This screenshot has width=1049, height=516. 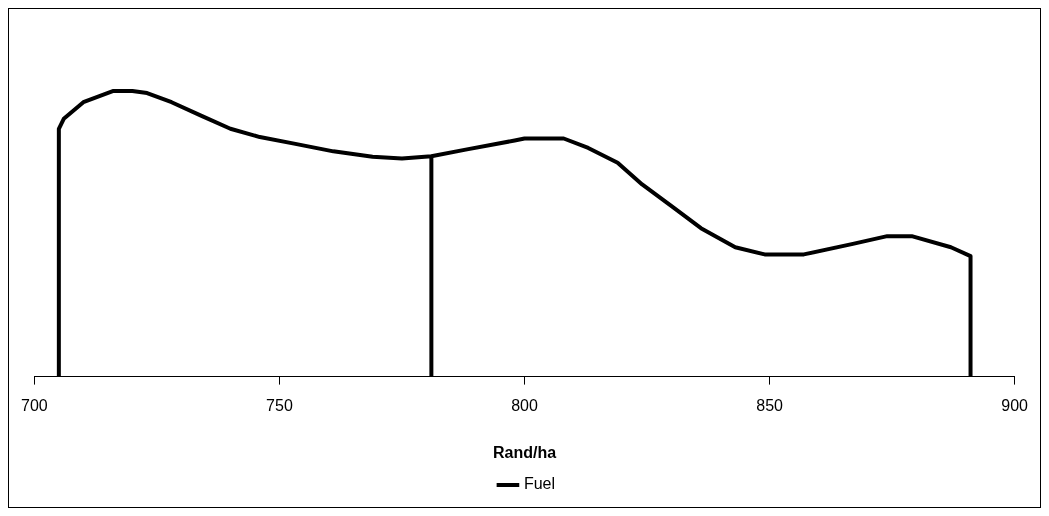 What do you see at coordinates (1015, 405) in the screenshot?
I see `x-tick-label: 900` at bounding box center [1015, 405].